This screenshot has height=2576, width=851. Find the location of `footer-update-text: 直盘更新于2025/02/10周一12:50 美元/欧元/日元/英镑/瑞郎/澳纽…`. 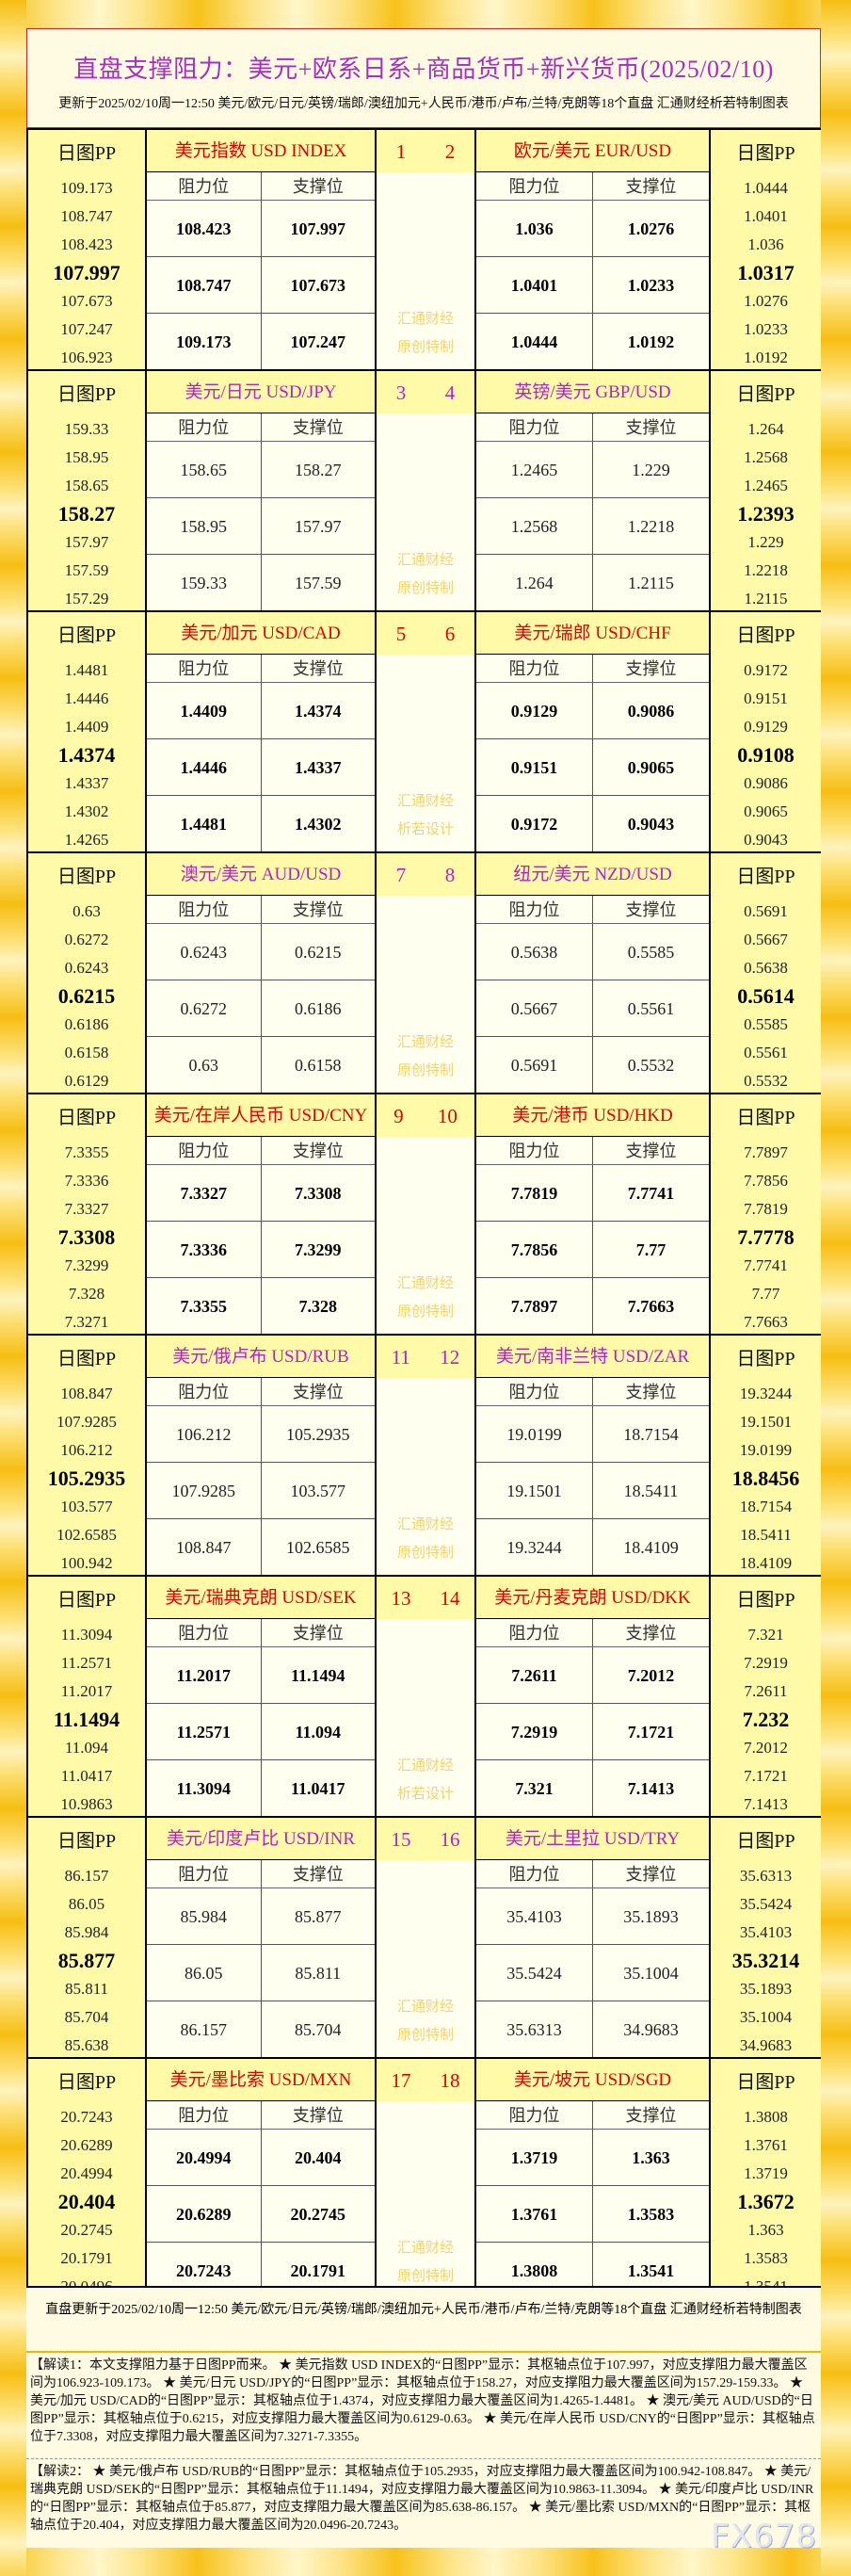

footer-update-text: 直盘更新于2025/02/10周一12:50 美元/欧元/日元/英镑/瑞郎/澳纽… is located at coordinates (423, 2320).